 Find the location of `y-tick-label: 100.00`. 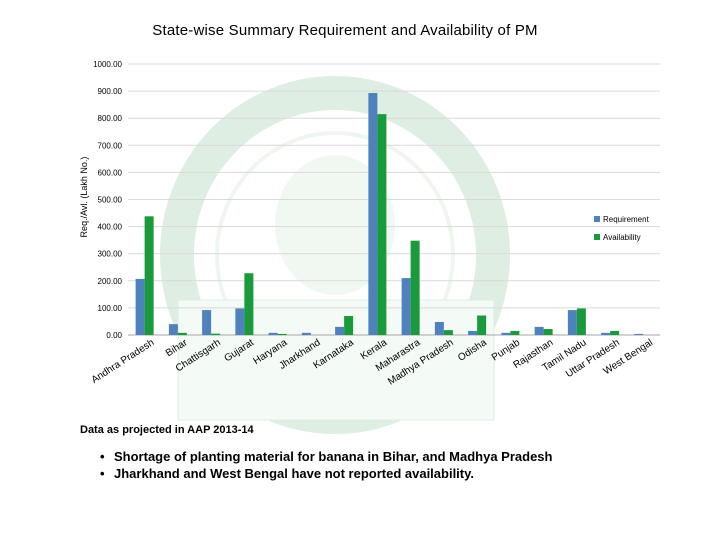

y-tick-label: 100.00 is located at coordinates (110, 308).